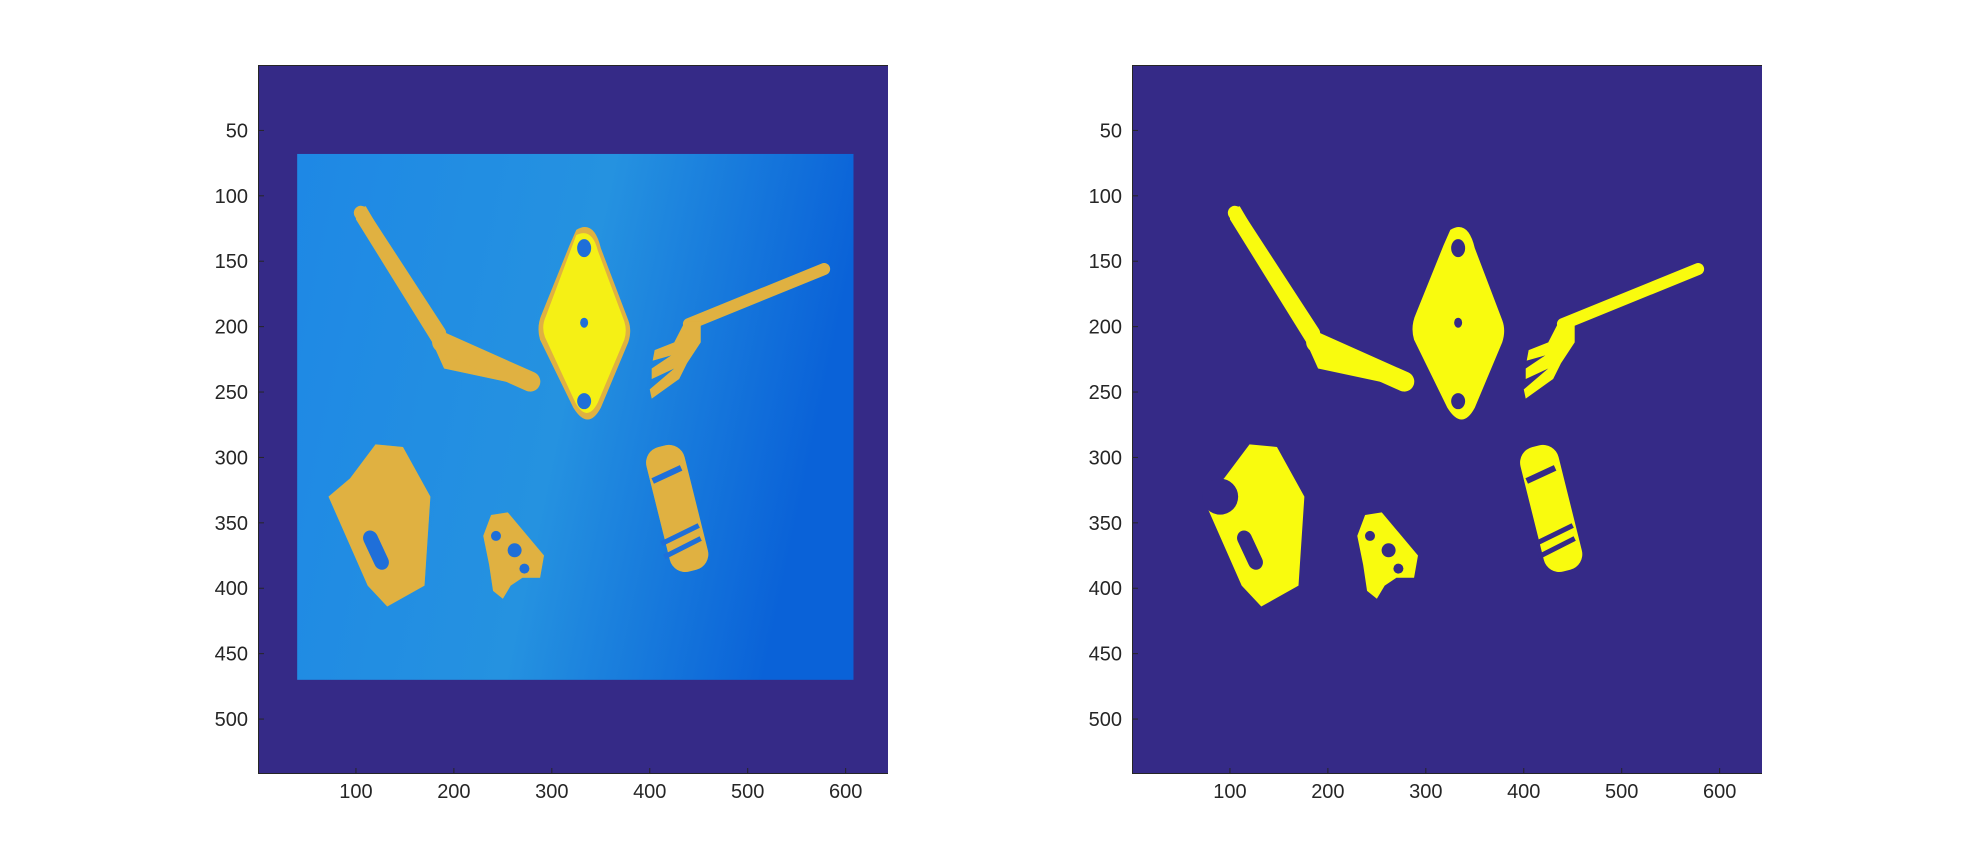 The height and width of the screenshot is (868, 1982). Describe the element at coordinates (1458, 323) in the screenshot. I see `diamond-plate-shape` at that location.